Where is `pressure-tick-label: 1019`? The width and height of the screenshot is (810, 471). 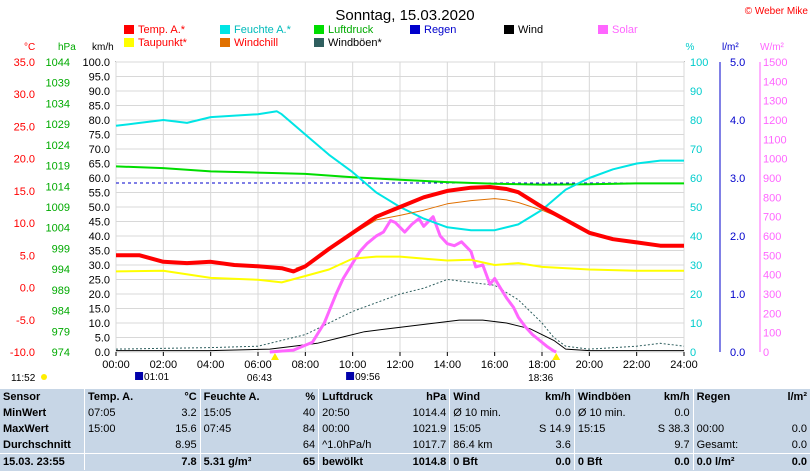
pressure-tick-label: 1019 is located at coordinates (58, 167).